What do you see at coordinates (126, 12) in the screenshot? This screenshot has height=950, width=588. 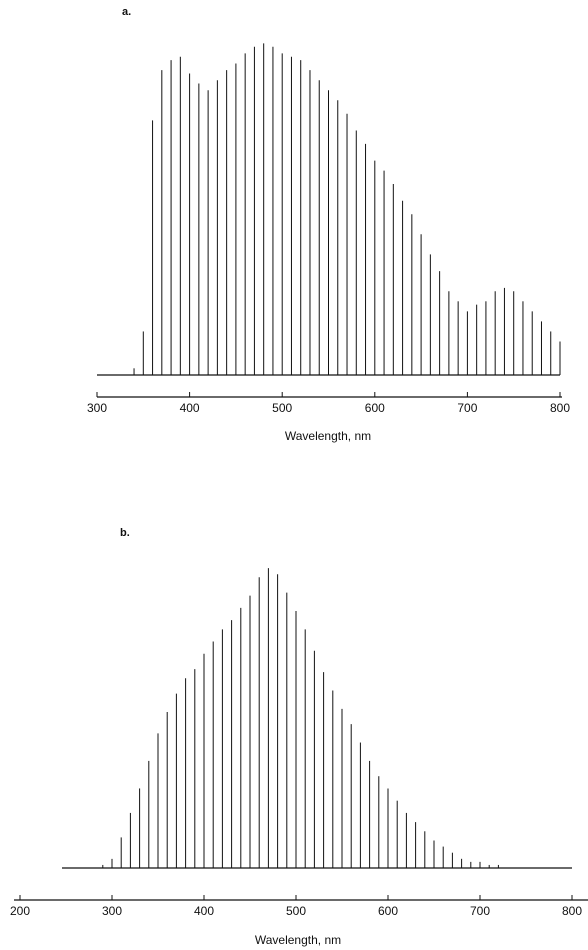 I see `panel-title: a.` at bounding box center [126, 12].